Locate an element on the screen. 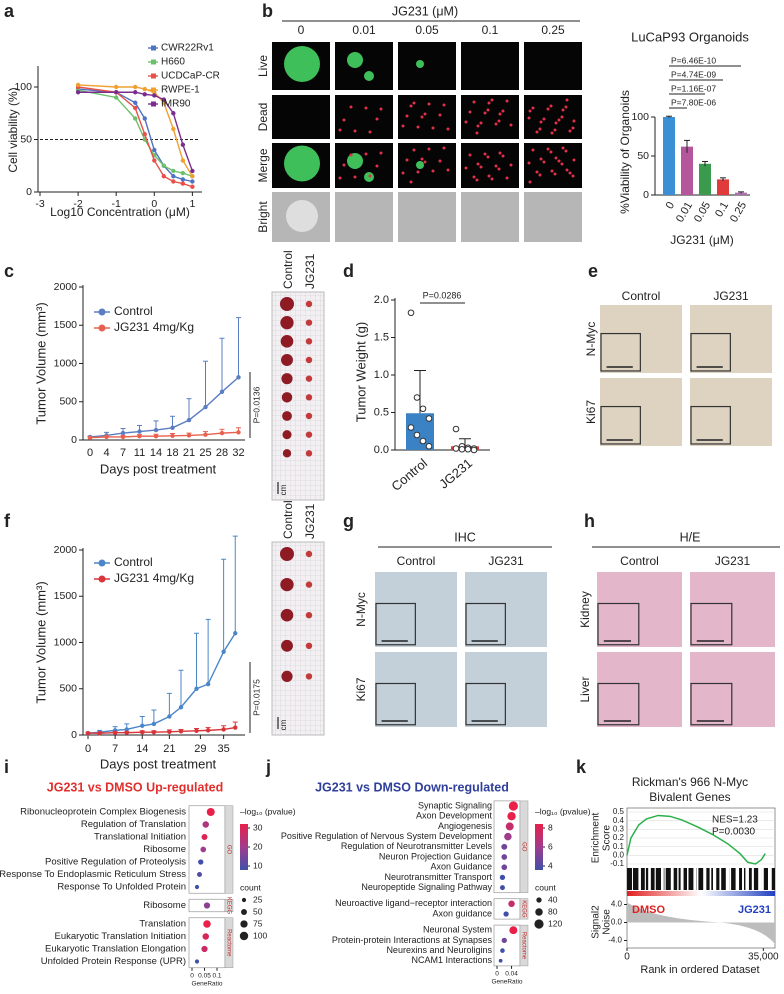 The height and width of the screenshot is (994, 784). legend-label: 10 is located at coordinates (258, 865).